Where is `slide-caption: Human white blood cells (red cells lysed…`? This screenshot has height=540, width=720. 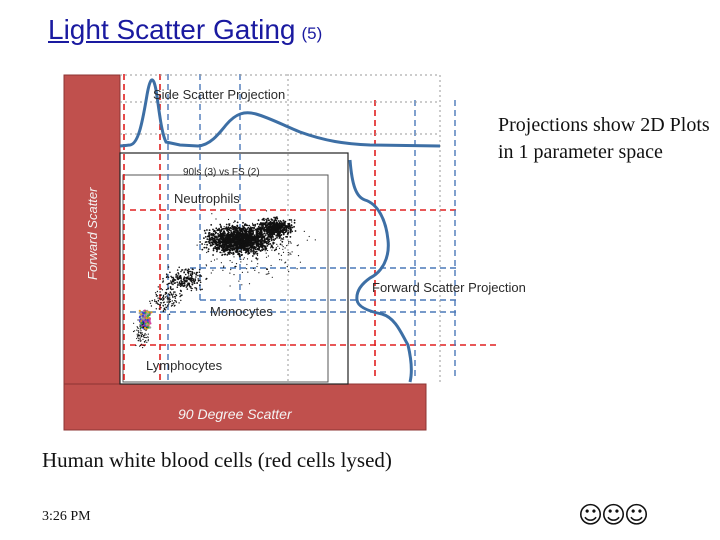 slide-caption: Human white blood cells (red cells lysed… is located at coordinates (217, 460).